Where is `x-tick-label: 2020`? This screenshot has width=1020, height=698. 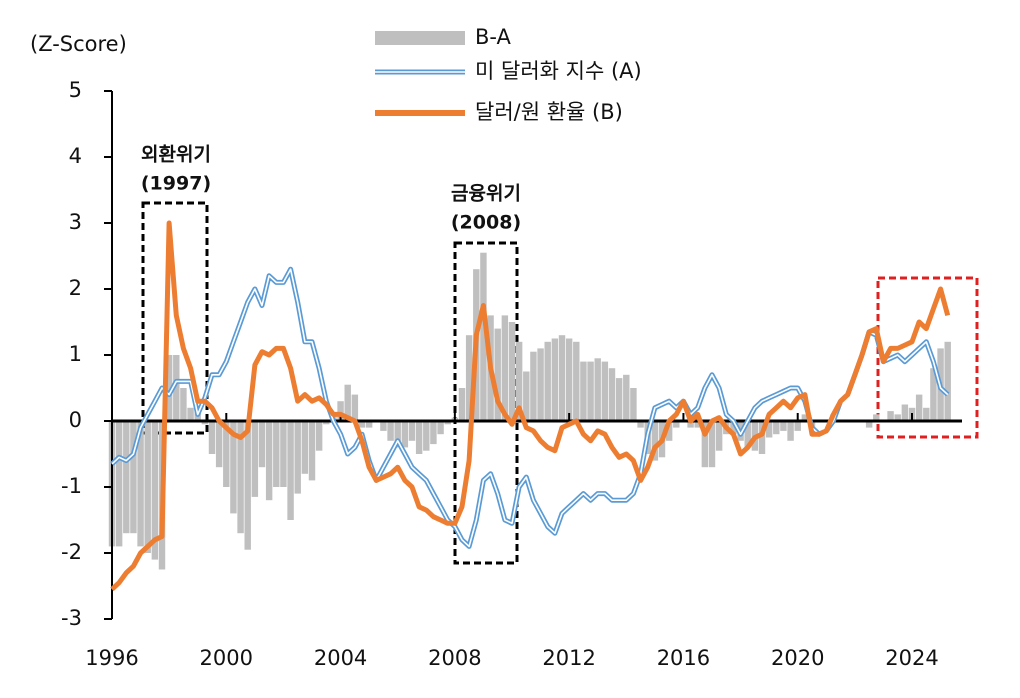
x-tick-label: 2020 is located at coordinates (797, 658).